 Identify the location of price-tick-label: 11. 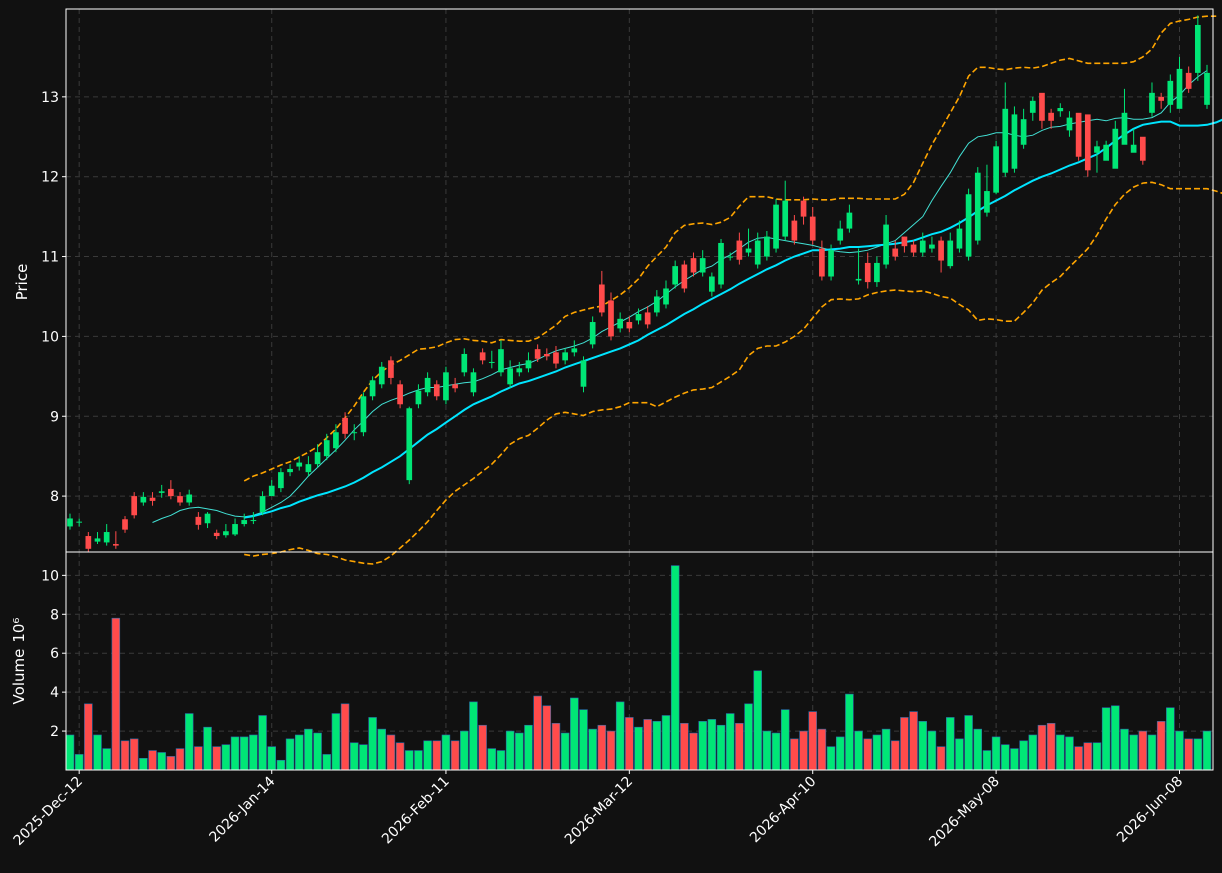
(50, 258).